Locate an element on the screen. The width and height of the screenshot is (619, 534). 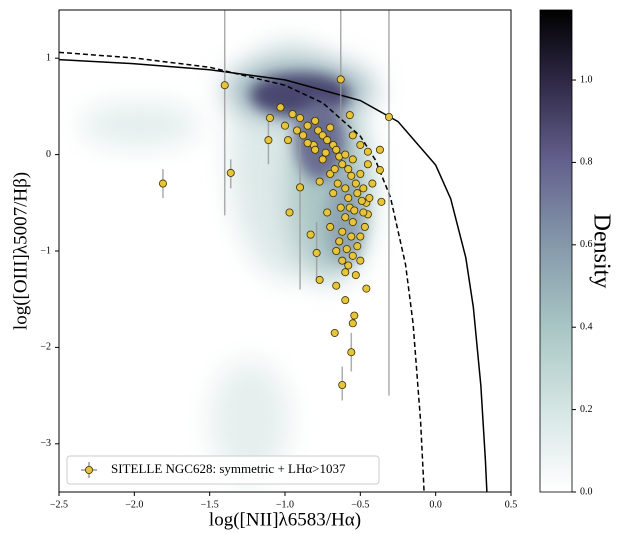
colorbar-tick-label: 1.0 is located at coordinates (586, 79).